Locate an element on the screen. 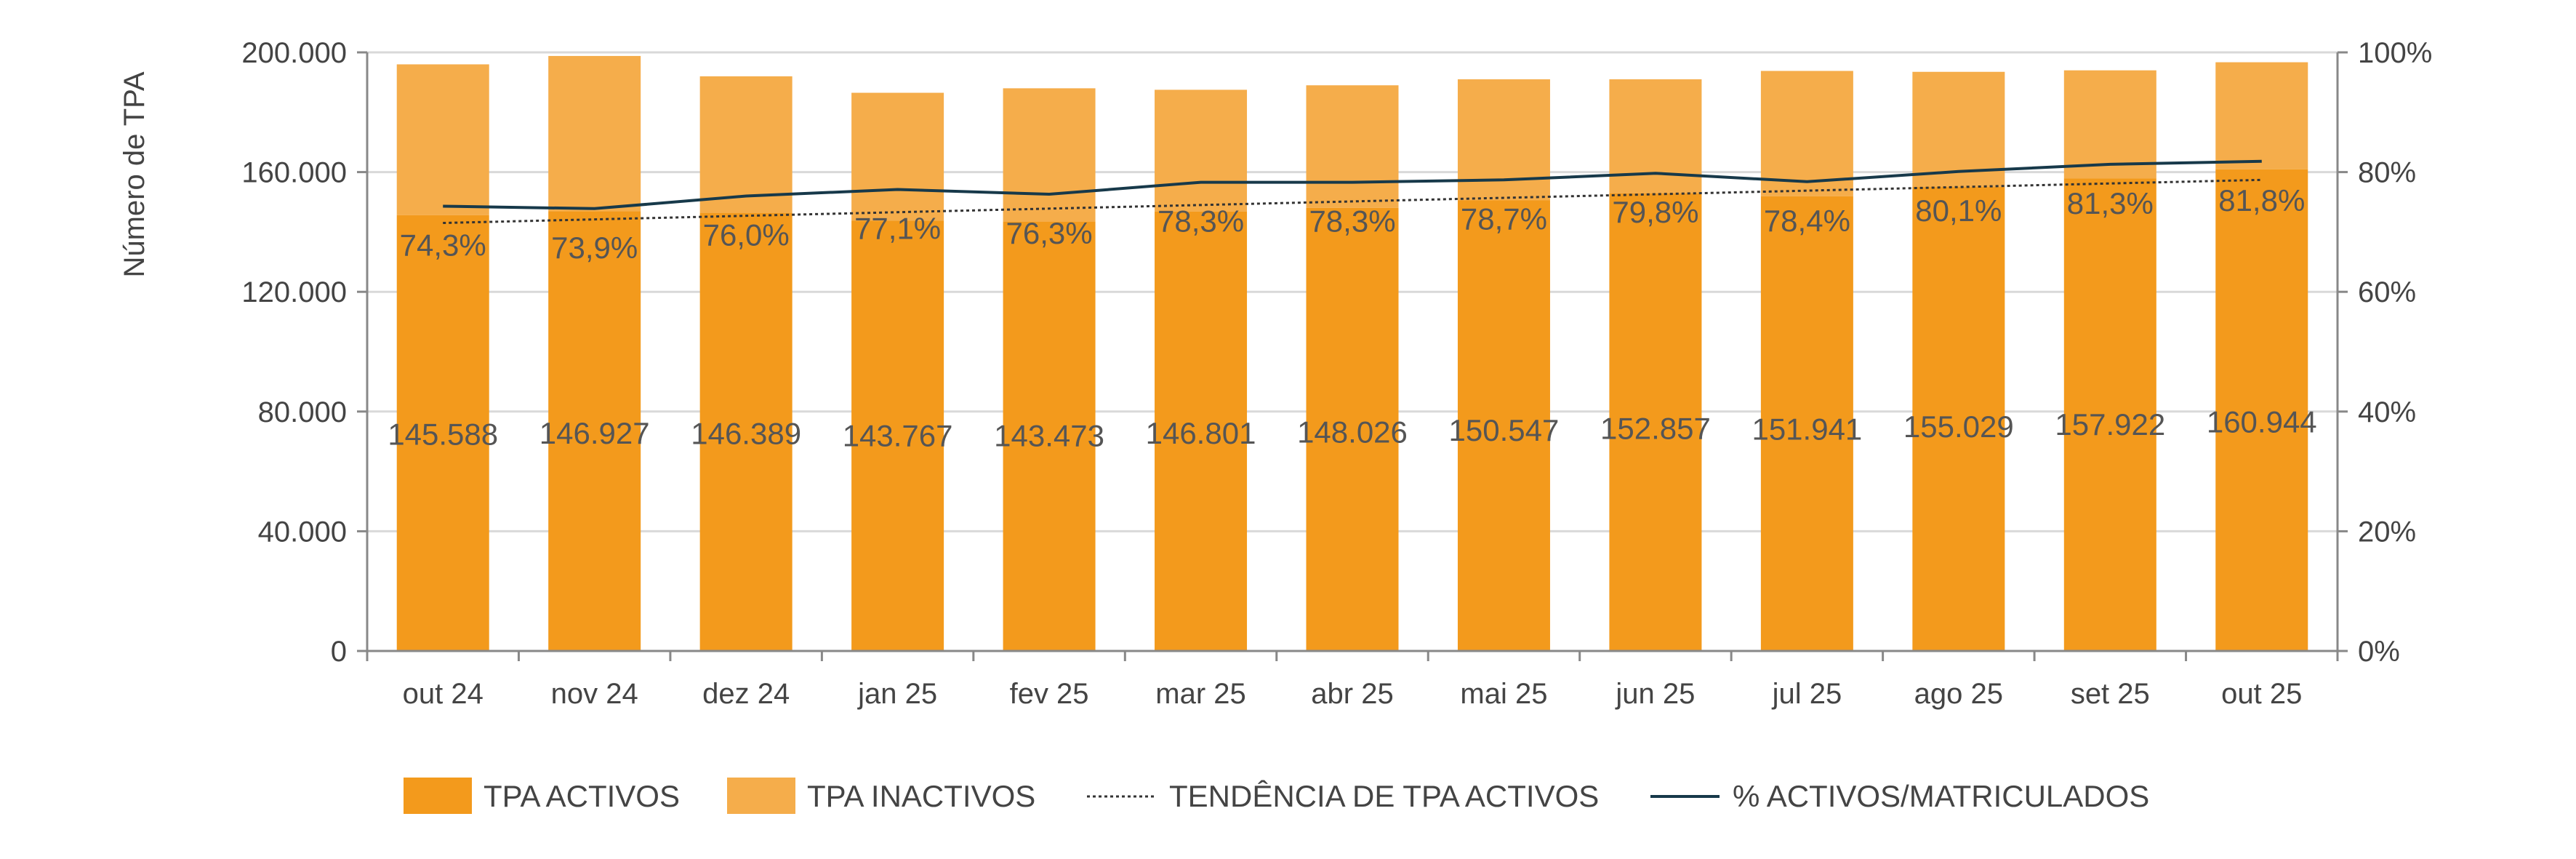 This screenshot has width=2576, height=859. x-tick-label: mai 25 is located at coordinates (1504, 694).